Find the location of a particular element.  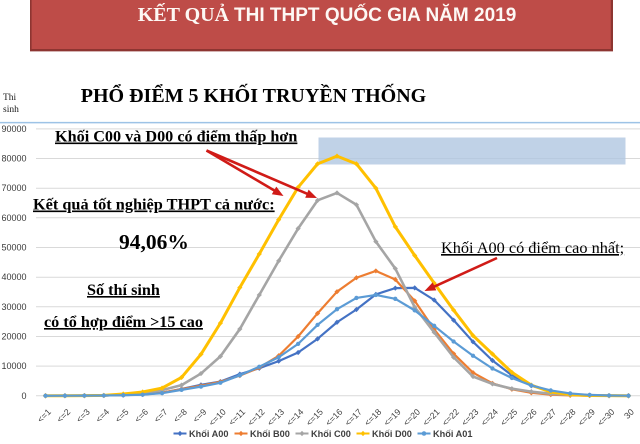

svg-text: 70000 is located at coordinates (13, 188).